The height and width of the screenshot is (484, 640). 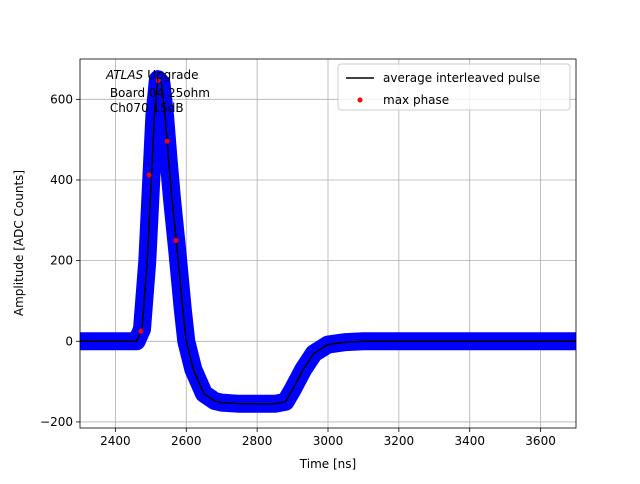 What do you see at coordinates (461, 78) in the screenshot?
I see `legend-label: average interleaved pulse` at bounding box center [461, 78].